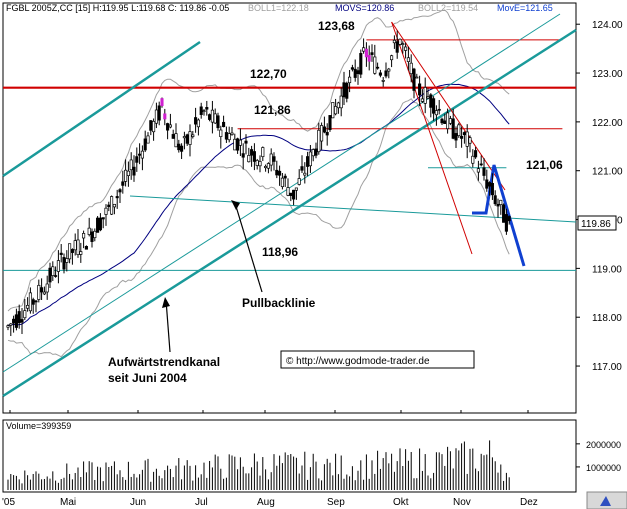  Describe the element at coordinates (377, 359) in the screenshot. I see `copyright-box` at that location.